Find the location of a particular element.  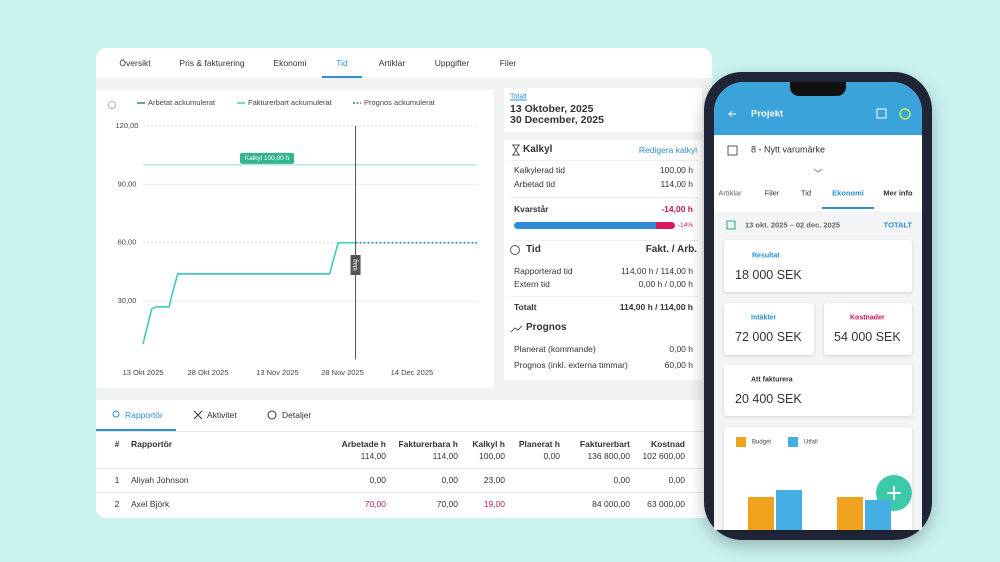

activity-icon is located at coordinates (198, 415).